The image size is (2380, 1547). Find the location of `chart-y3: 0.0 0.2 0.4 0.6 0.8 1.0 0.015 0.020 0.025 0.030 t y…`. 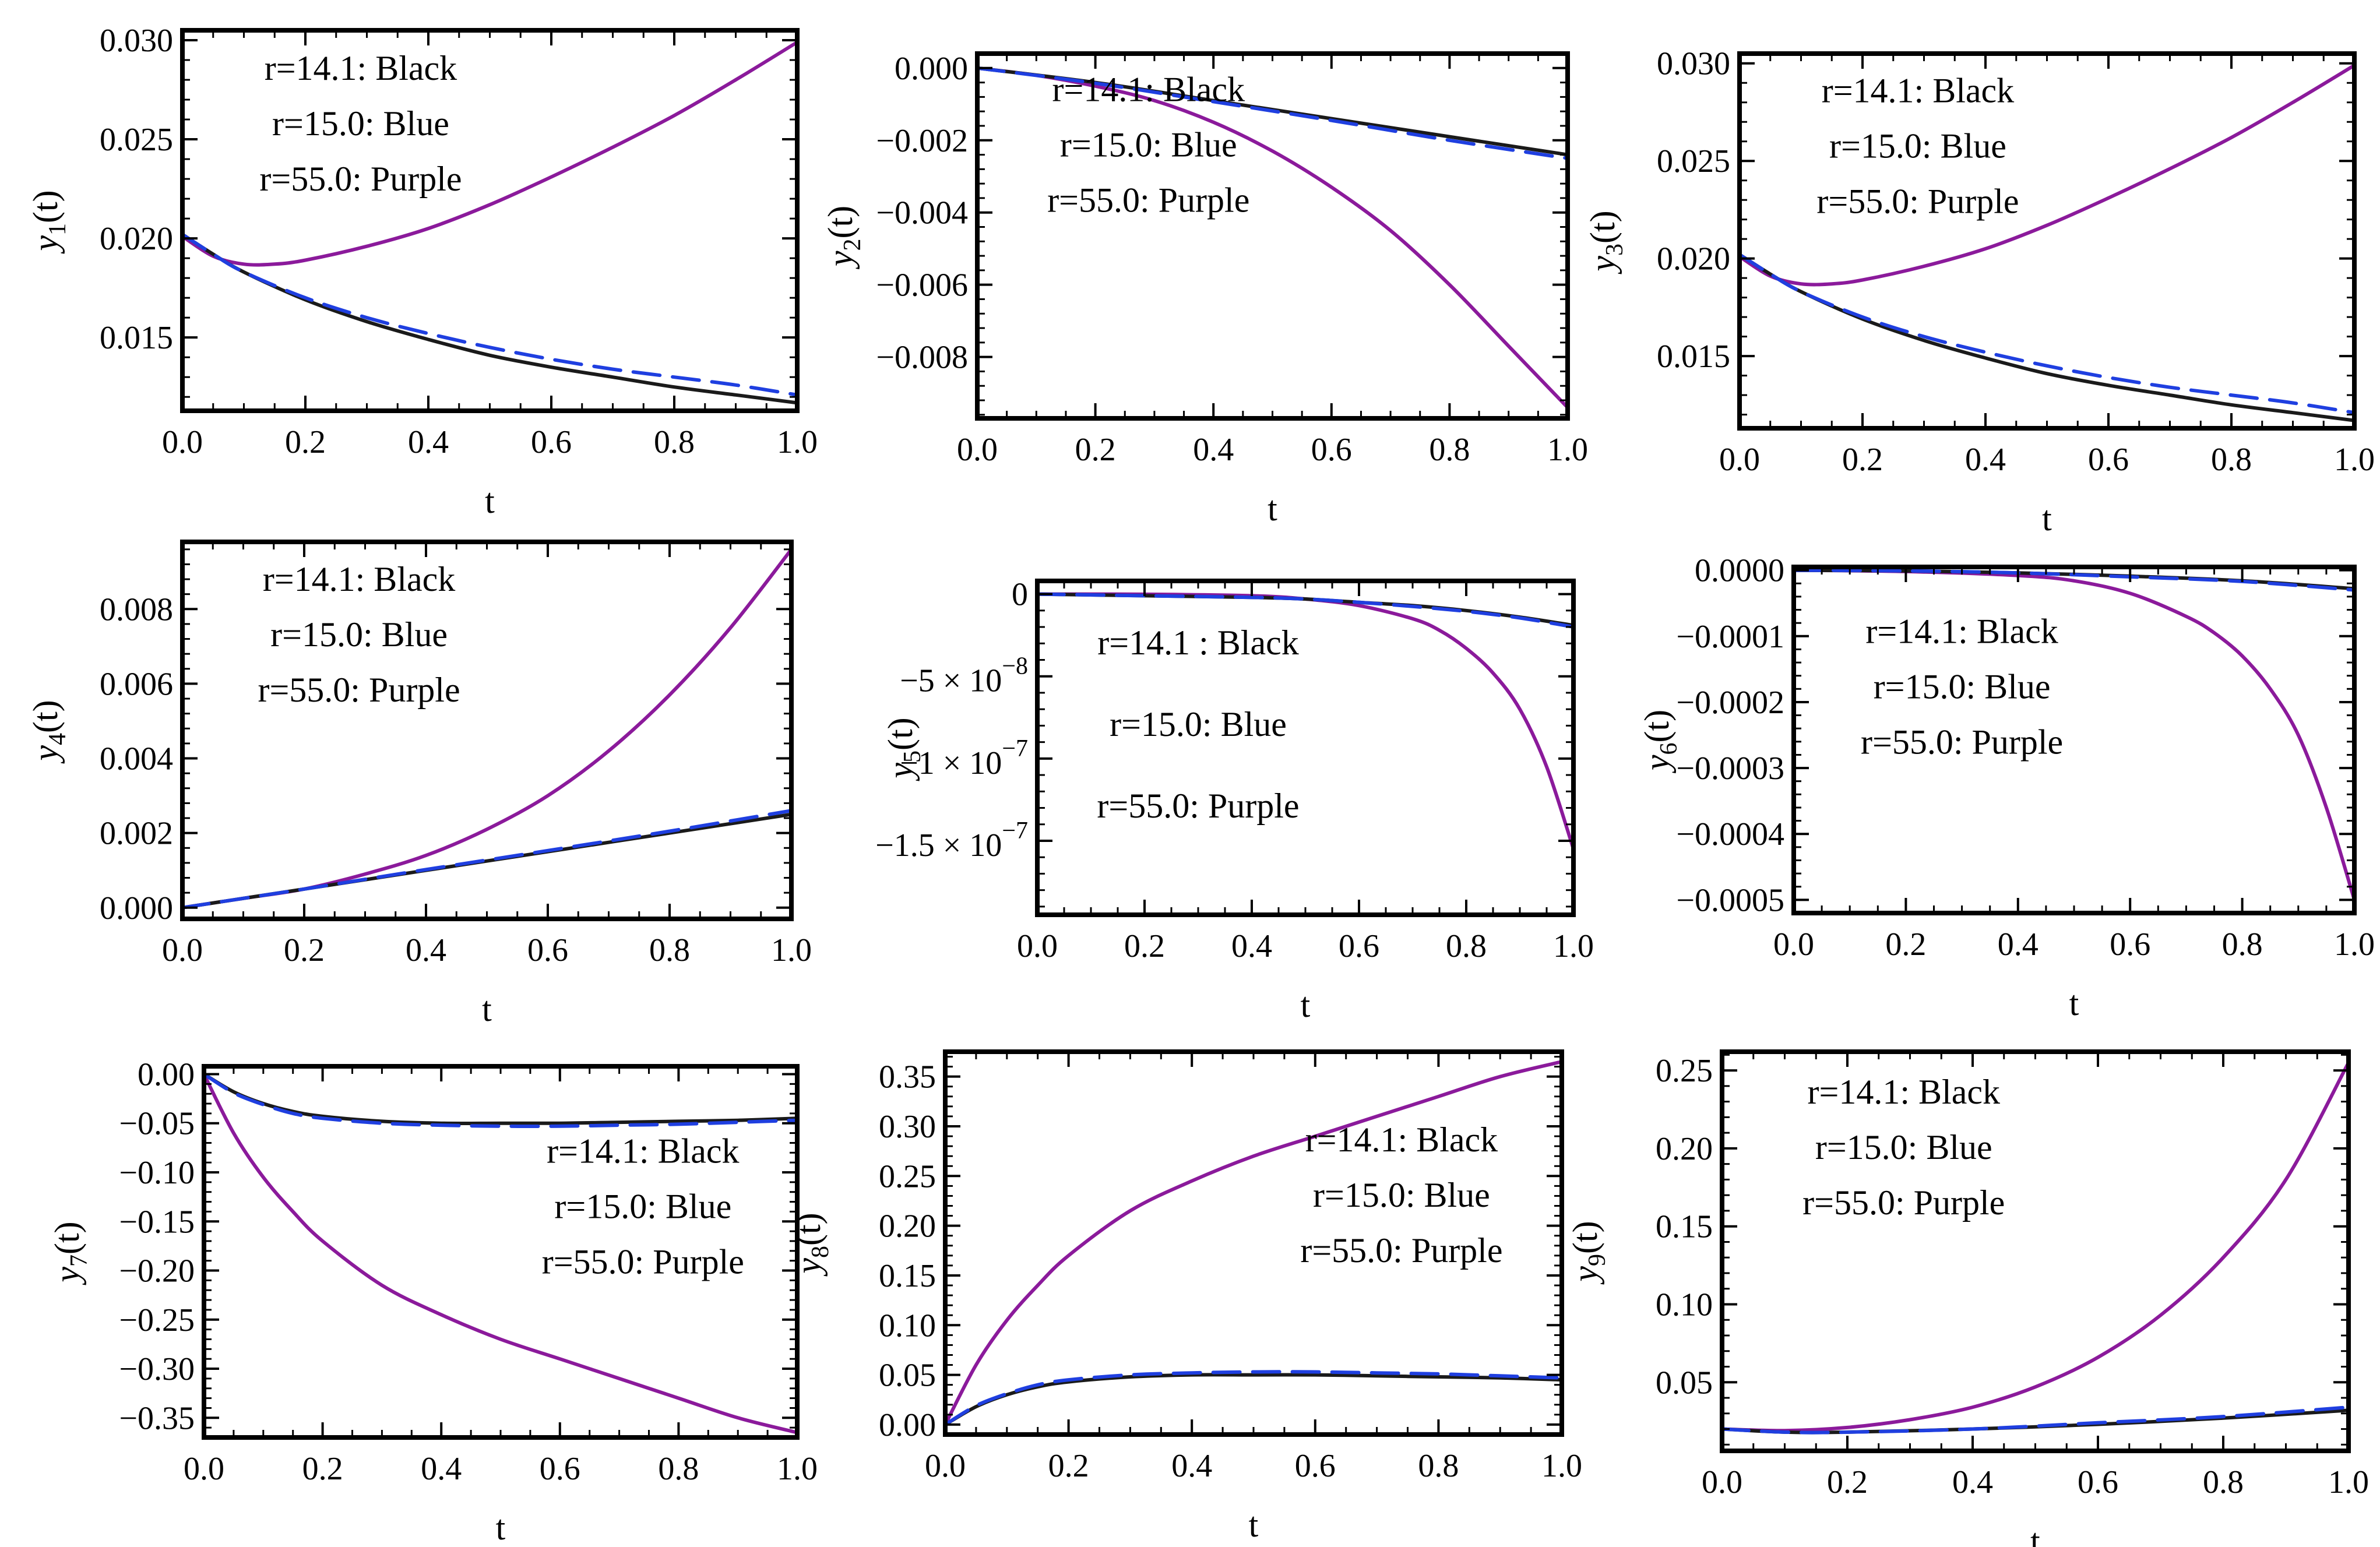

chart-y3: 0.0 0.2 0.4 0.6 0.8 1.0 0.015 0.020 0.025 0.030 t y… is located at coordinates (1979, 292).